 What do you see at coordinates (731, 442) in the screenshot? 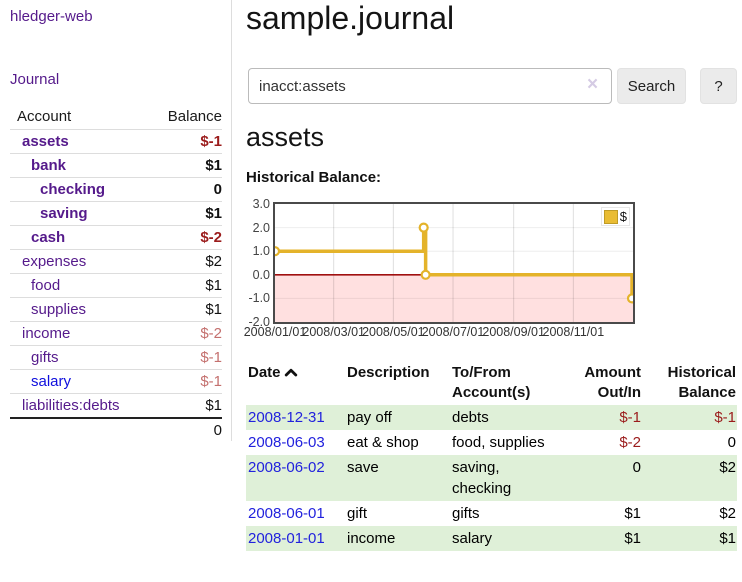
I see `transaction-balance: 0` at bounding box center [731, 442].